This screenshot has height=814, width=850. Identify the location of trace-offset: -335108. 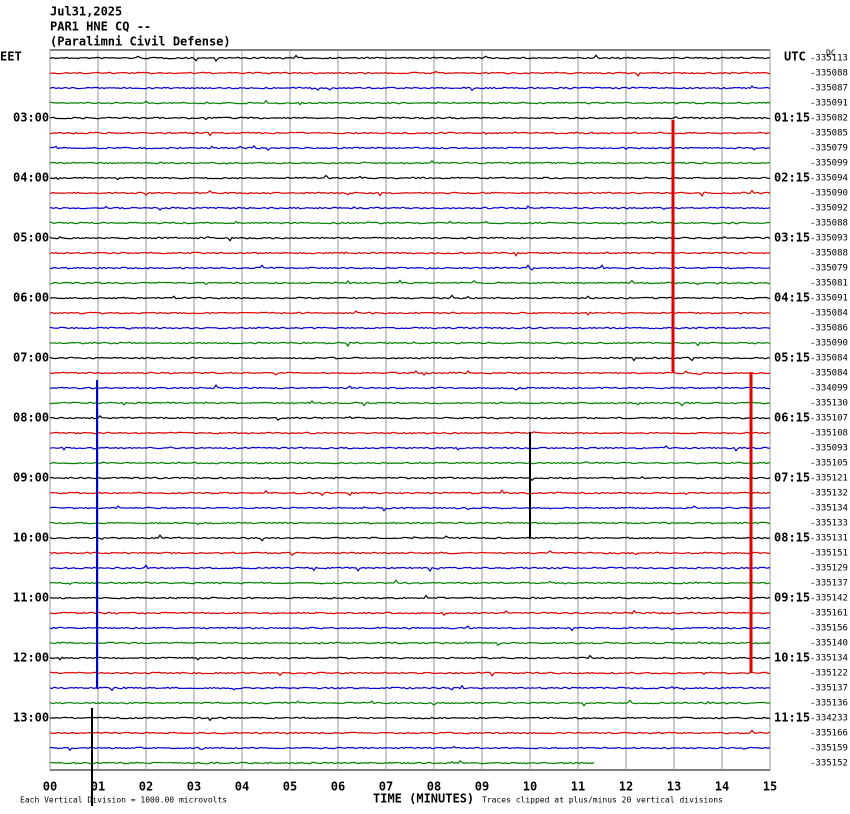
(829, 434).